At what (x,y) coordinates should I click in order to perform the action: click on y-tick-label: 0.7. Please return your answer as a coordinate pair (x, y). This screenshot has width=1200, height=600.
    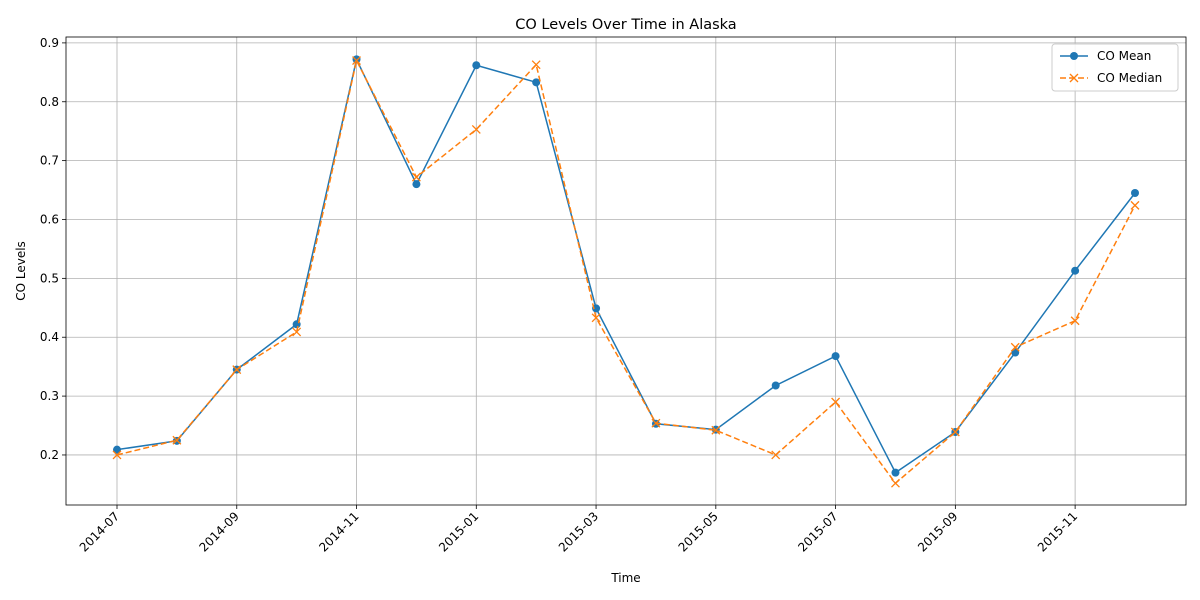
    Looking at the image, I should click on (49, 161).